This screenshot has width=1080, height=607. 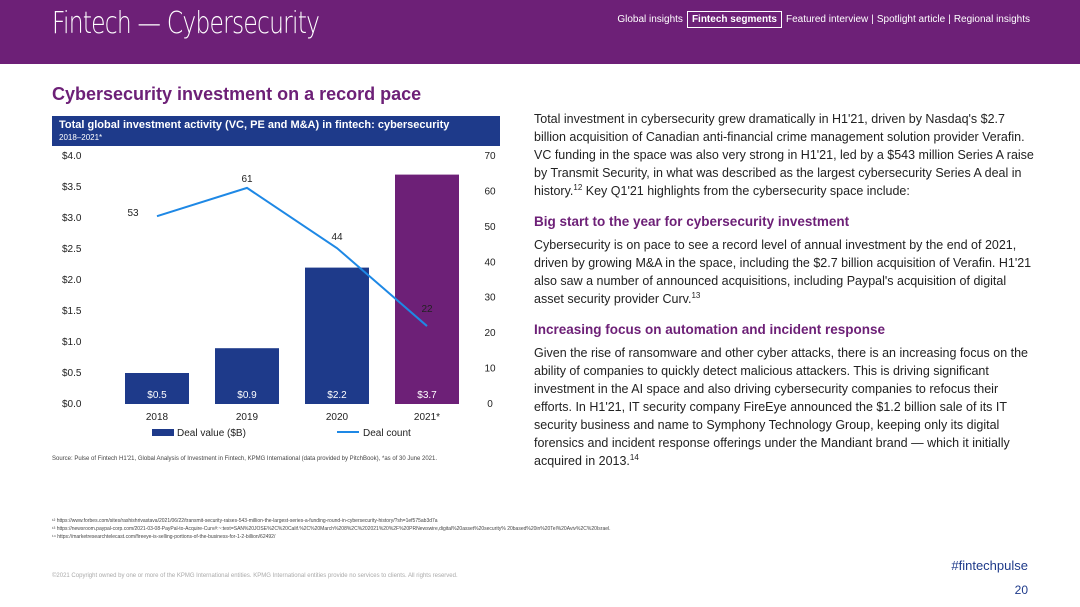 I want to click on hashtag: #fintechpulse, so click(x=989, y=565).